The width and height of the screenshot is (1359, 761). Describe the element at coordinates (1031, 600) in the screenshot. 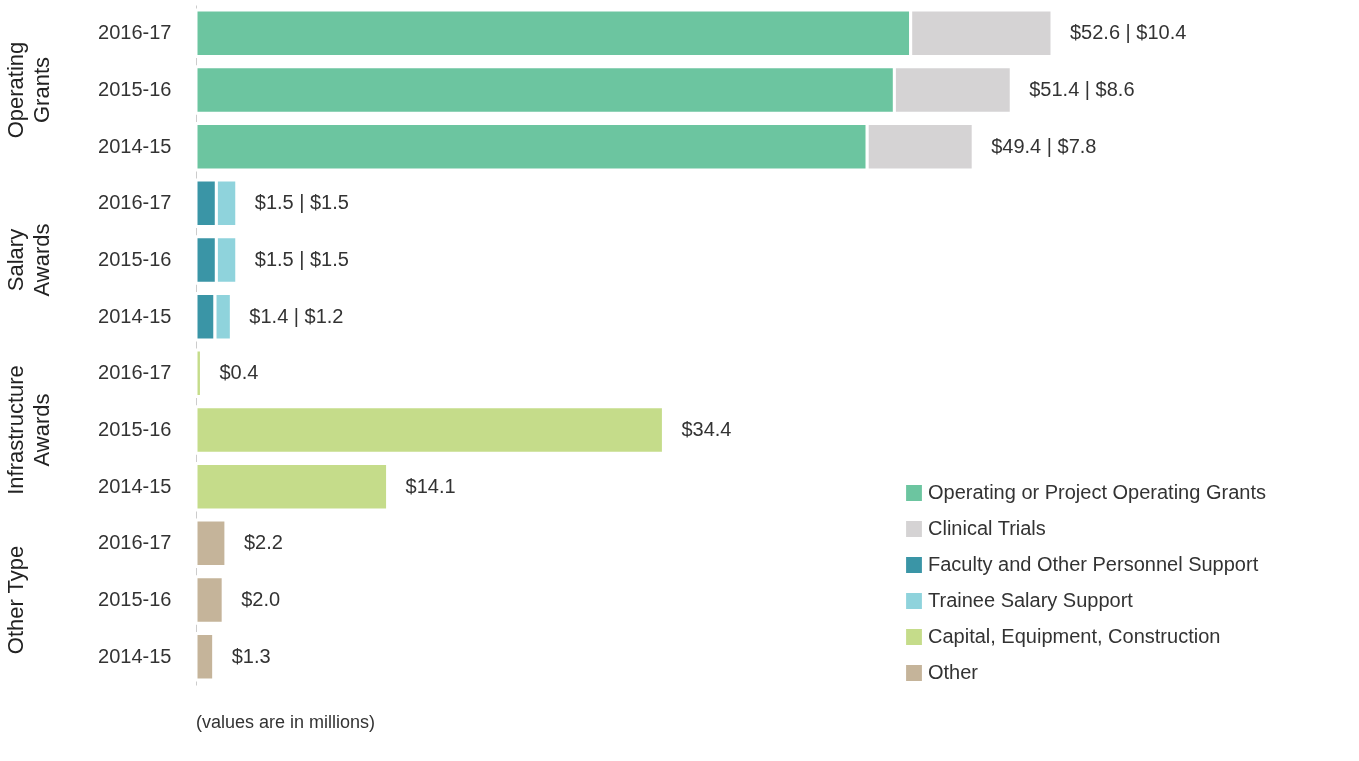

I see `legend-label: Trainee Salary Support` at that location.